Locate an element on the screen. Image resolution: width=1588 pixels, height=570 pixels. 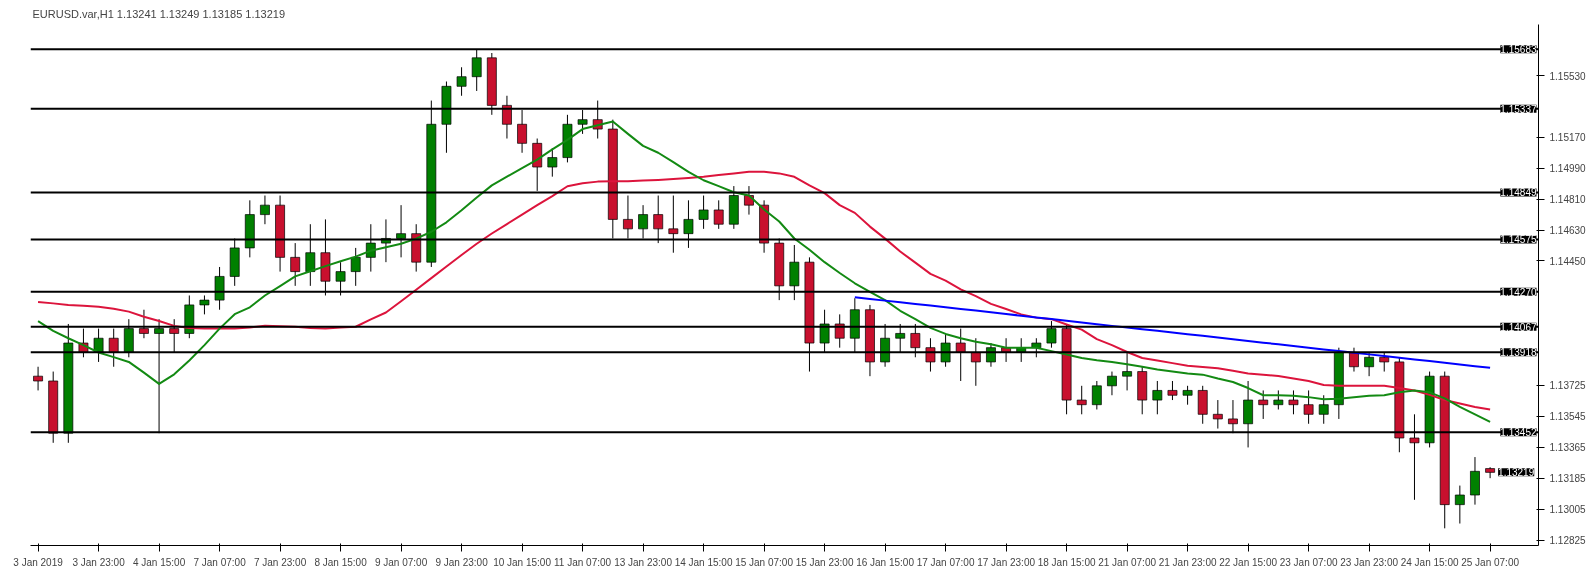
x-tick-label: 23 Jan 23:00 is located at coordinates (1369, 562).